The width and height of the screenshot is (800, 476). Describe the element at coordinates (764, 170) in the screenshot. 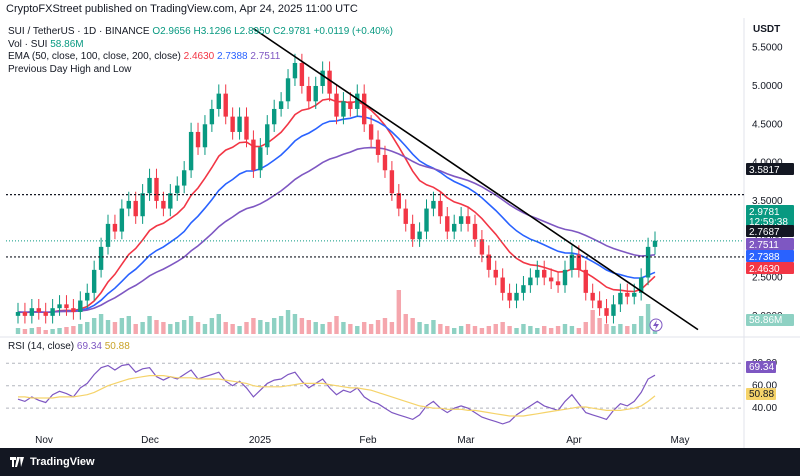

I see `price-level-label: 3.5817` at that location.